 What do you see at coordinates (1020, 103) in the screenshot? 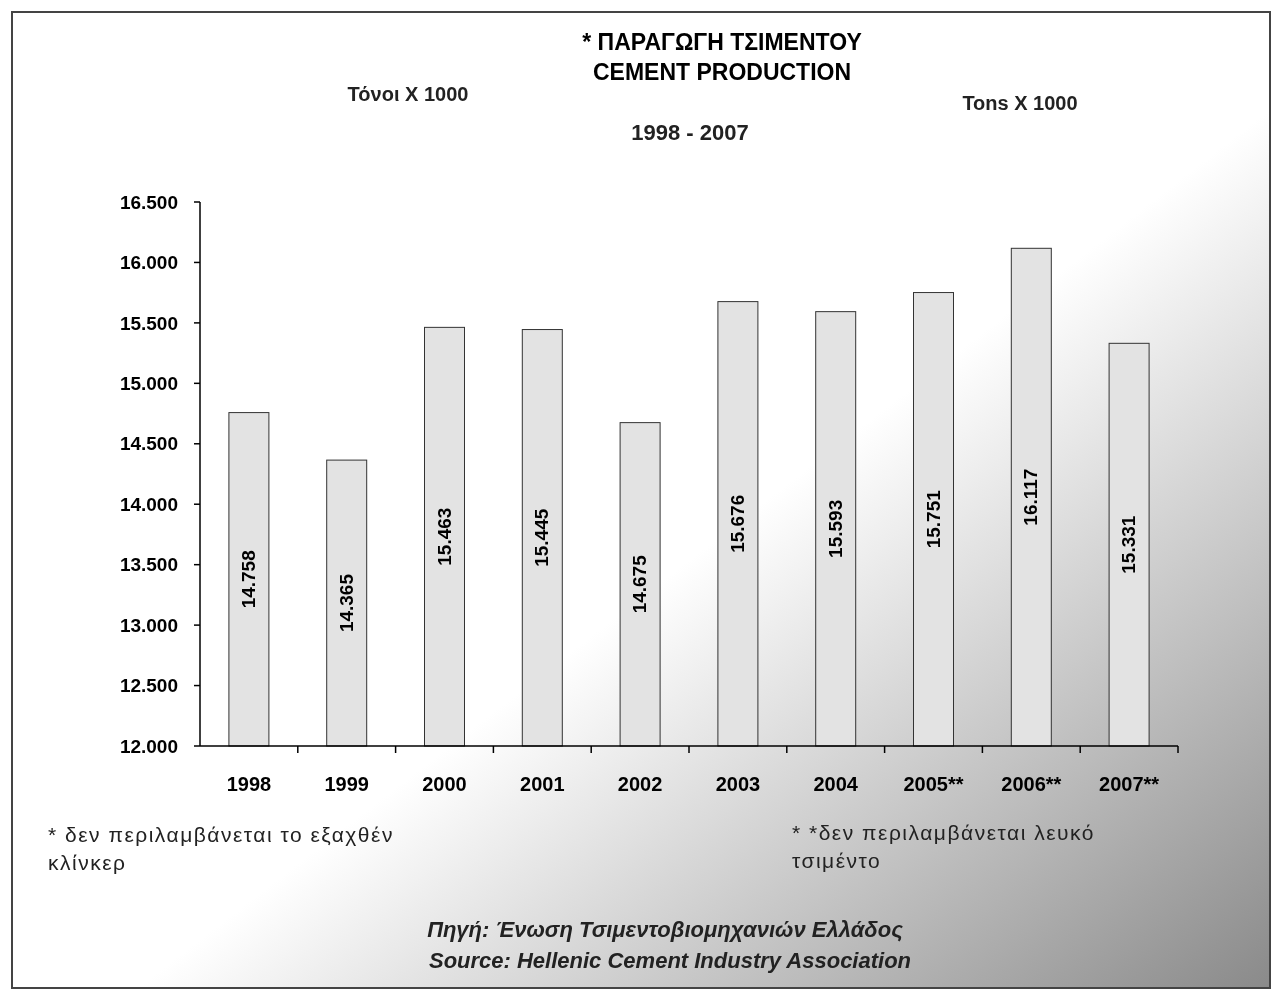
I see `text: Tons X 1000` at bounding box center [1020, 103].